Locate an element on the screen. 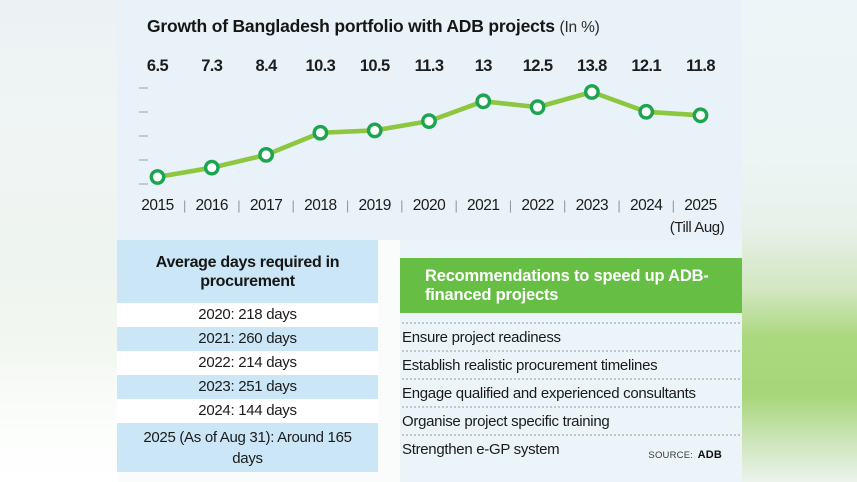 The height and width of the screenshot is (482, 857). table-row: 2025 (As of Aug 31): Around 165 days is located at coordinates (247, 447).